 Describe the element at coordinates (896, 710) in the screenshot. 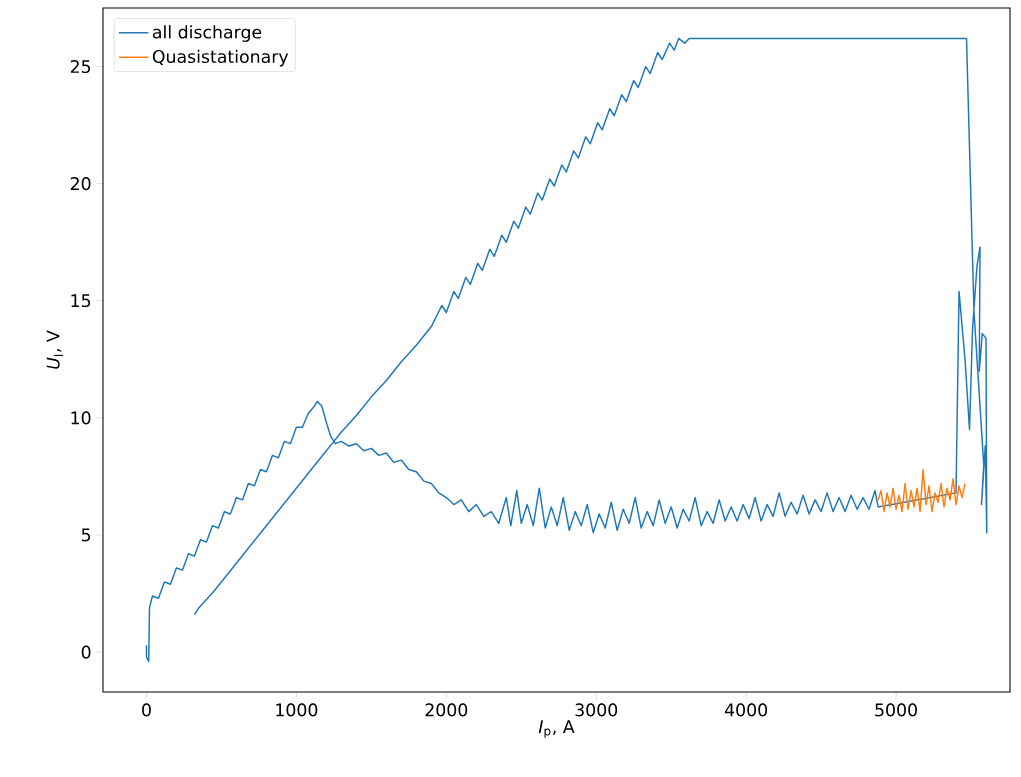

I see `x-tick-label: 5000` at that location.